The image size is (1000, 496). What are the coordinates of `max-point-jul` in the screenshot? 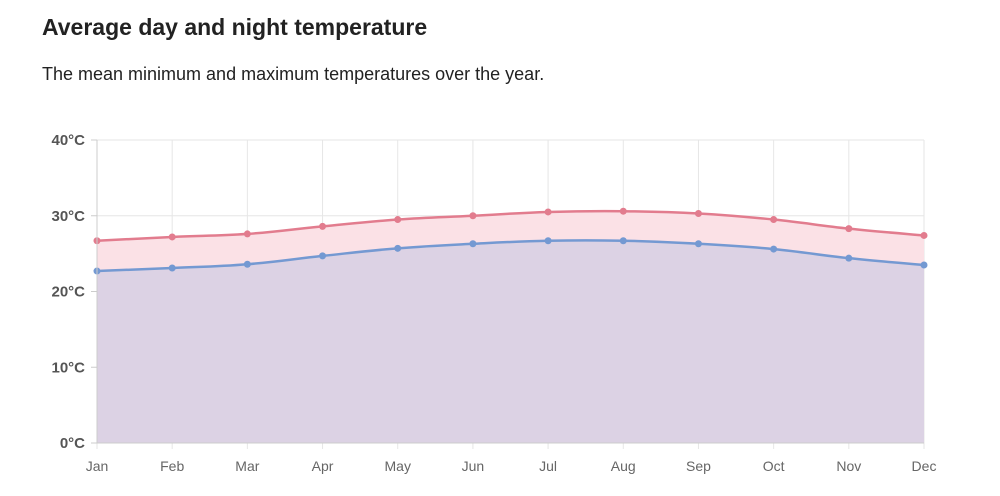 It's located at (548, 212).